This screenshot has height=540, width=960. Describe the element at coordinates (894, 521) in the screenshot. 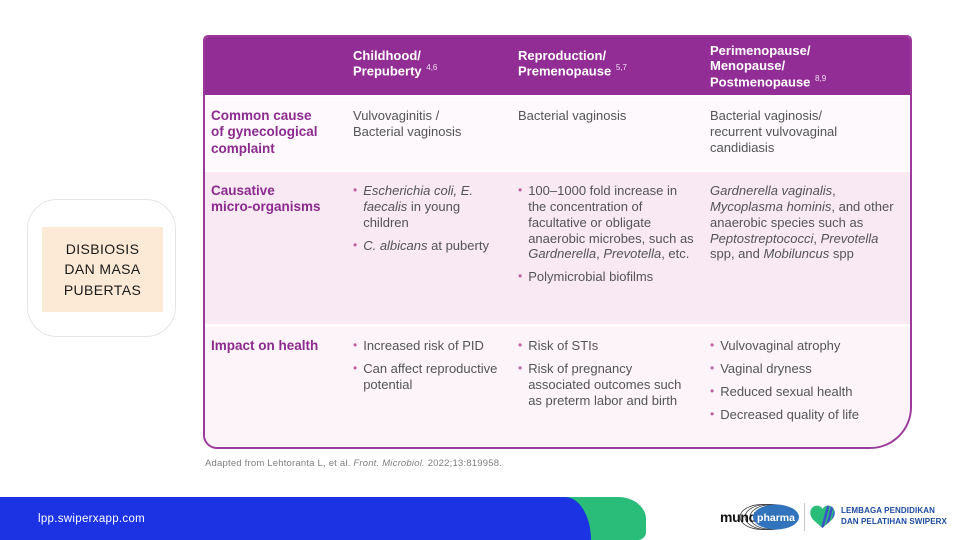

I see `lpp-name-line2: DAN PELATIHAN SWIPERX` at that location.